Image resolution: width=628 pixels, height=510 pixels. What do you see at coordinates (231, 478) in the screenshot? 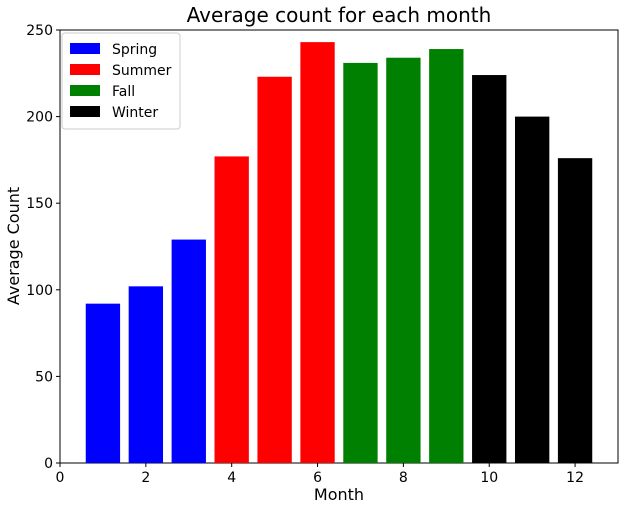
I see `x-tick-label: 4` at bounding box center [231, 478].